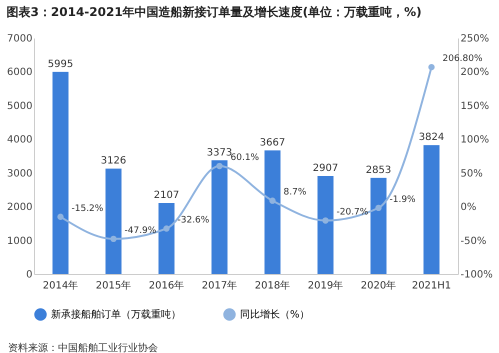 The height and width of the screenshot is (353, 499). Describe the element at coordinates (431, 138) in the screenshot. I see `data-label: 3824` at that location.